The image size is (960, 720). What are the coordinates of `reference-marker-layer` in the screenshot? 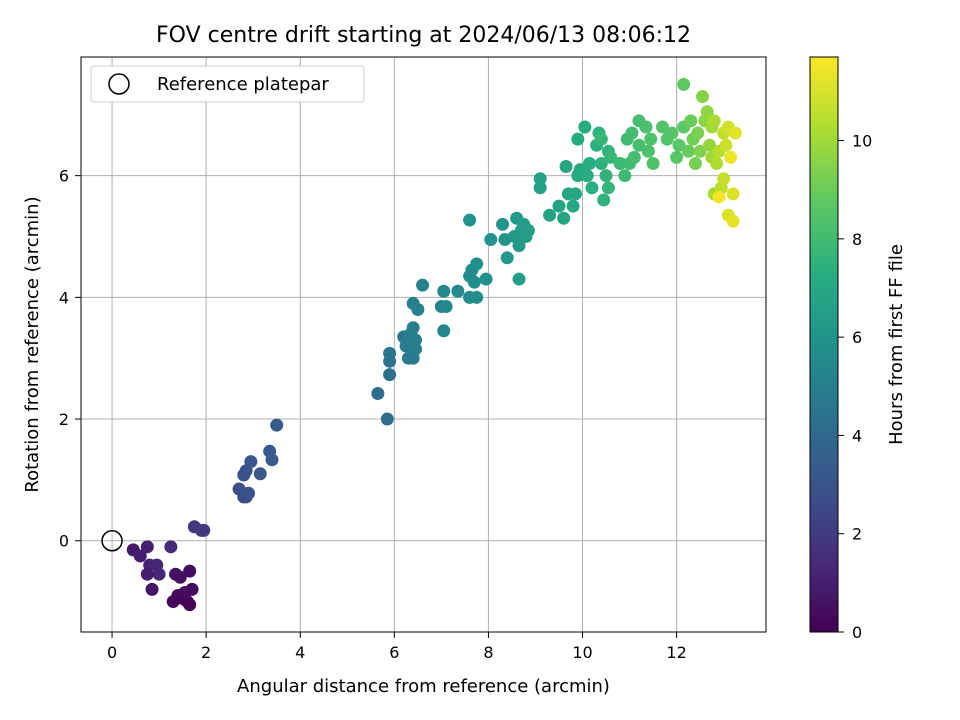 It's located at (112, 540).